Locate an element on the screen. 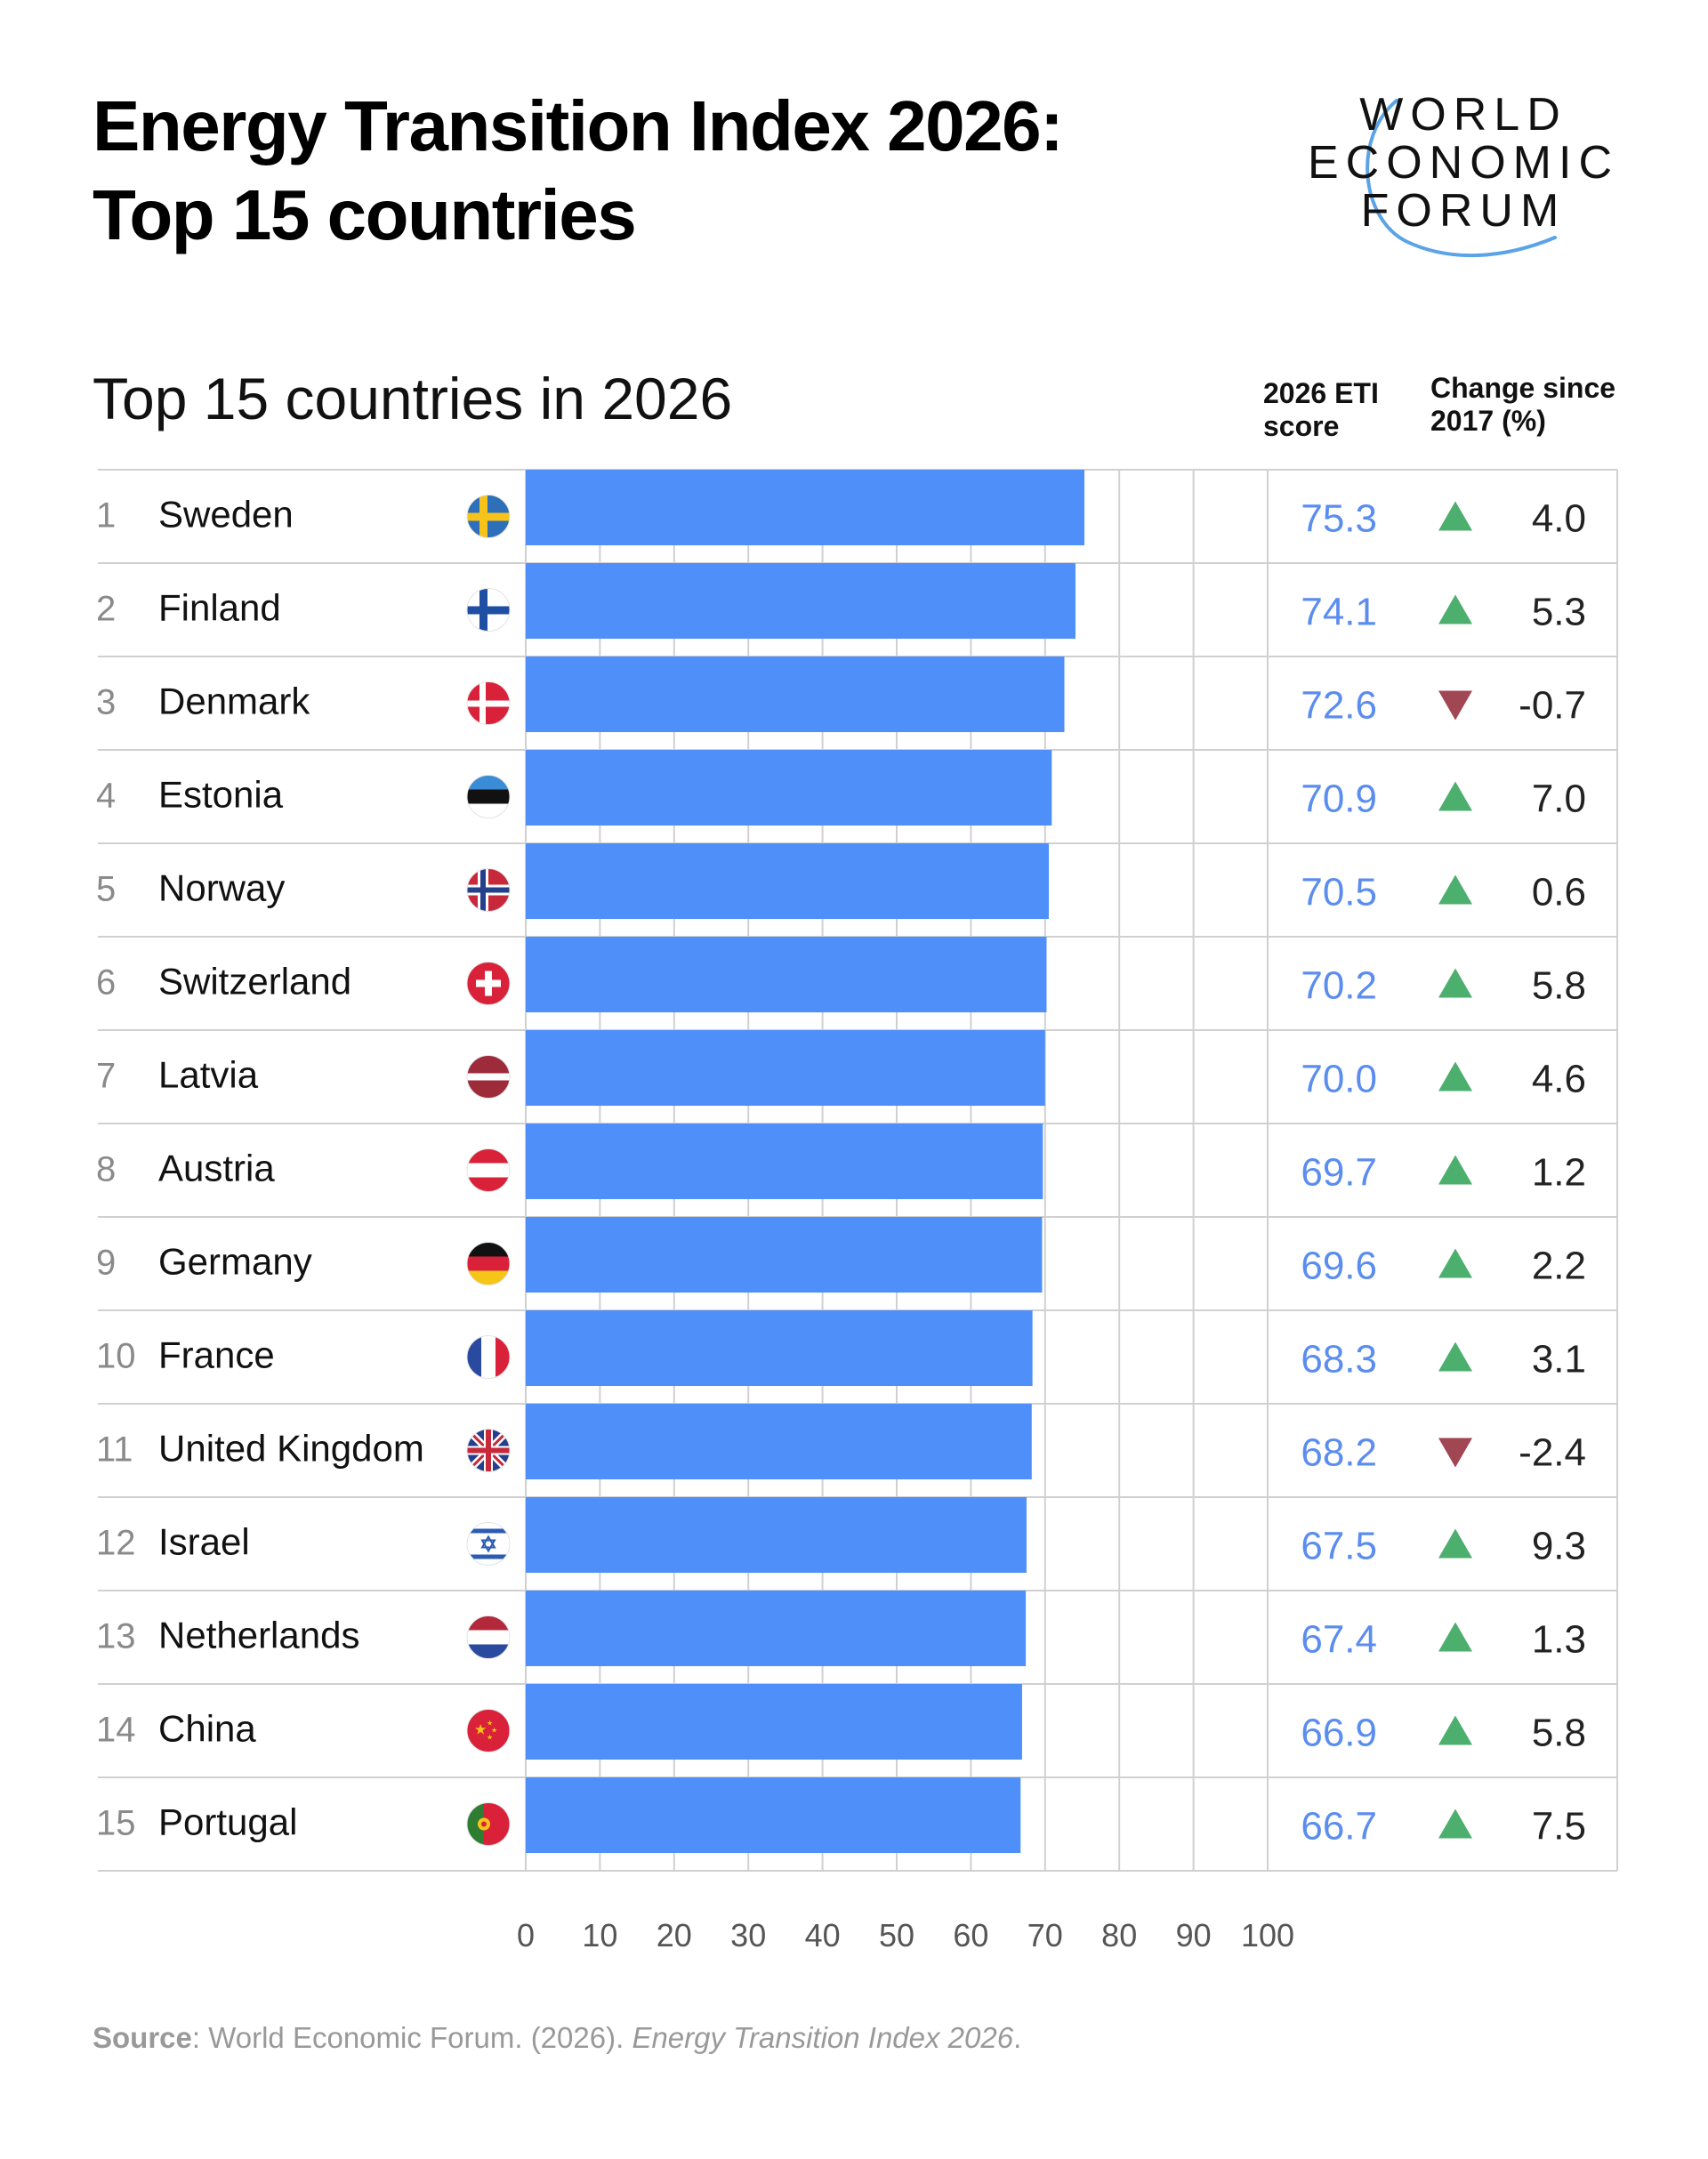  chart-title-line-1: Energy Transition Index 2026: is located at coordinates (578, 125).